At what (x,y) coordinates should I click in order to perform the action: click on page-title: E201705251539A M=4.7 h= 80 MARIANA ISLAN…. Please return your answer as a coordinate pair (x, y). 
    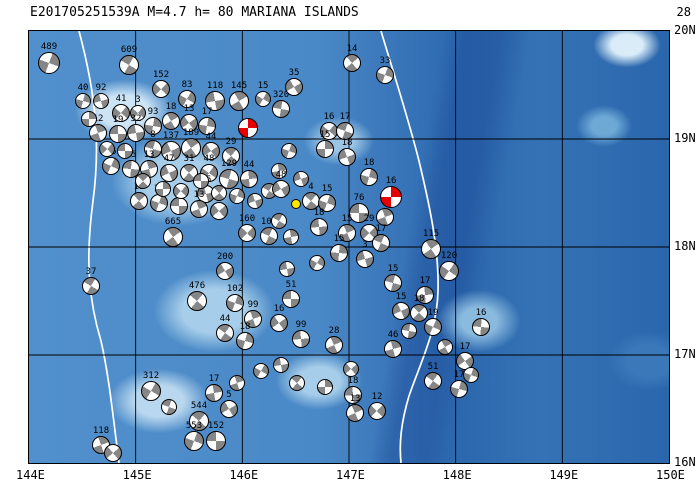
    Looking at the image, I should click on (194, 12).